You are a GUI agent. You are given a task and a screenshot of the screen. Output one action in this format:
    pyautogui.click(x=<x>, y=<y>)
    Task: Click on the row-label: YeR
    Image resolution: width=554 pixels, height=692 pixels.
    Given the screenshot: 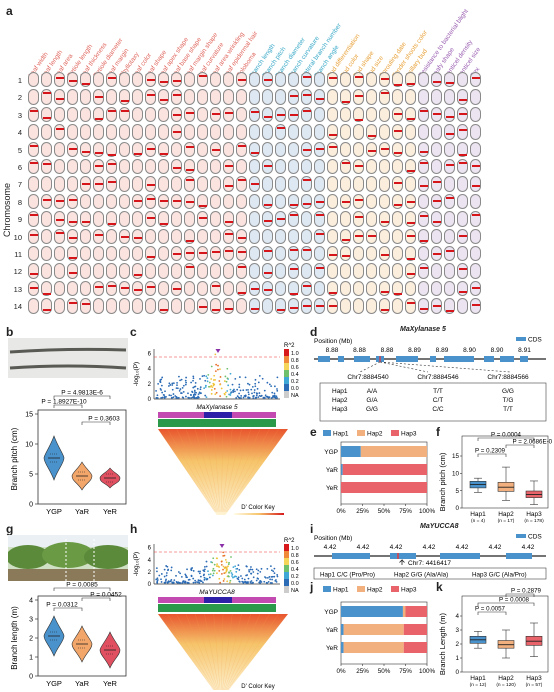 What is the action you would take?
    pyautogui.click(x=332, y=488)
    